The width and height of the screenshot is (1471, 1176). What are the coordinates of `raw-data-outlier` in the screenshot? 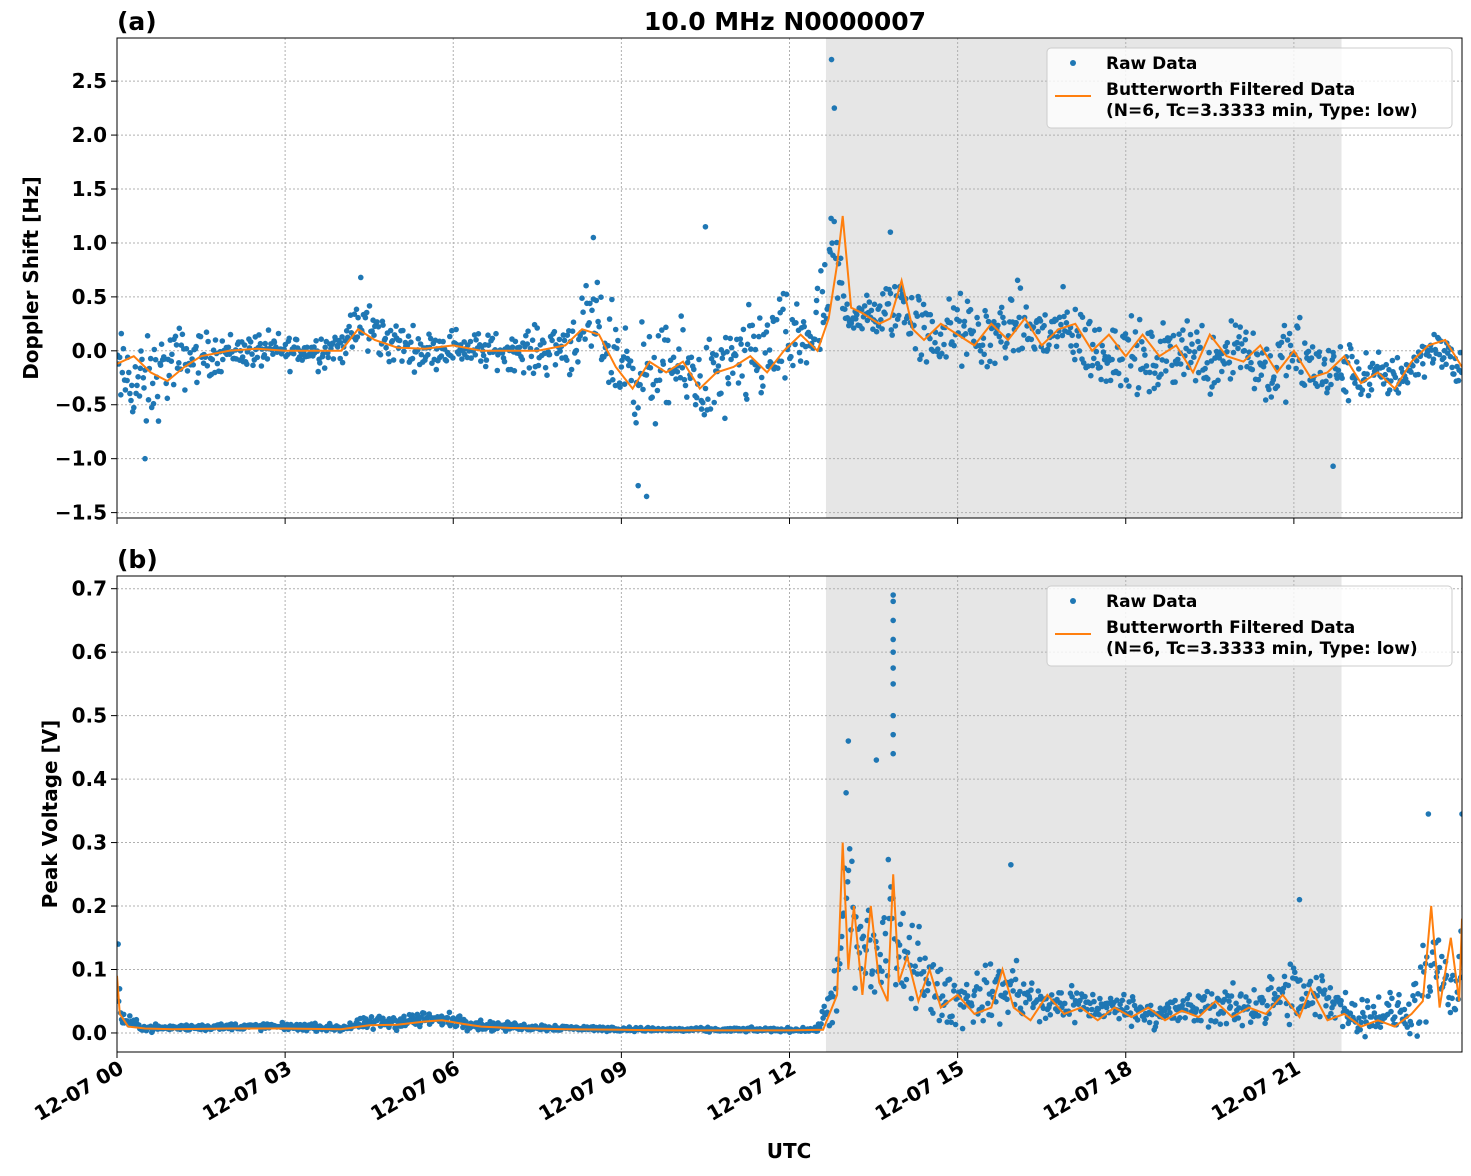 It's located at (1428, 814).